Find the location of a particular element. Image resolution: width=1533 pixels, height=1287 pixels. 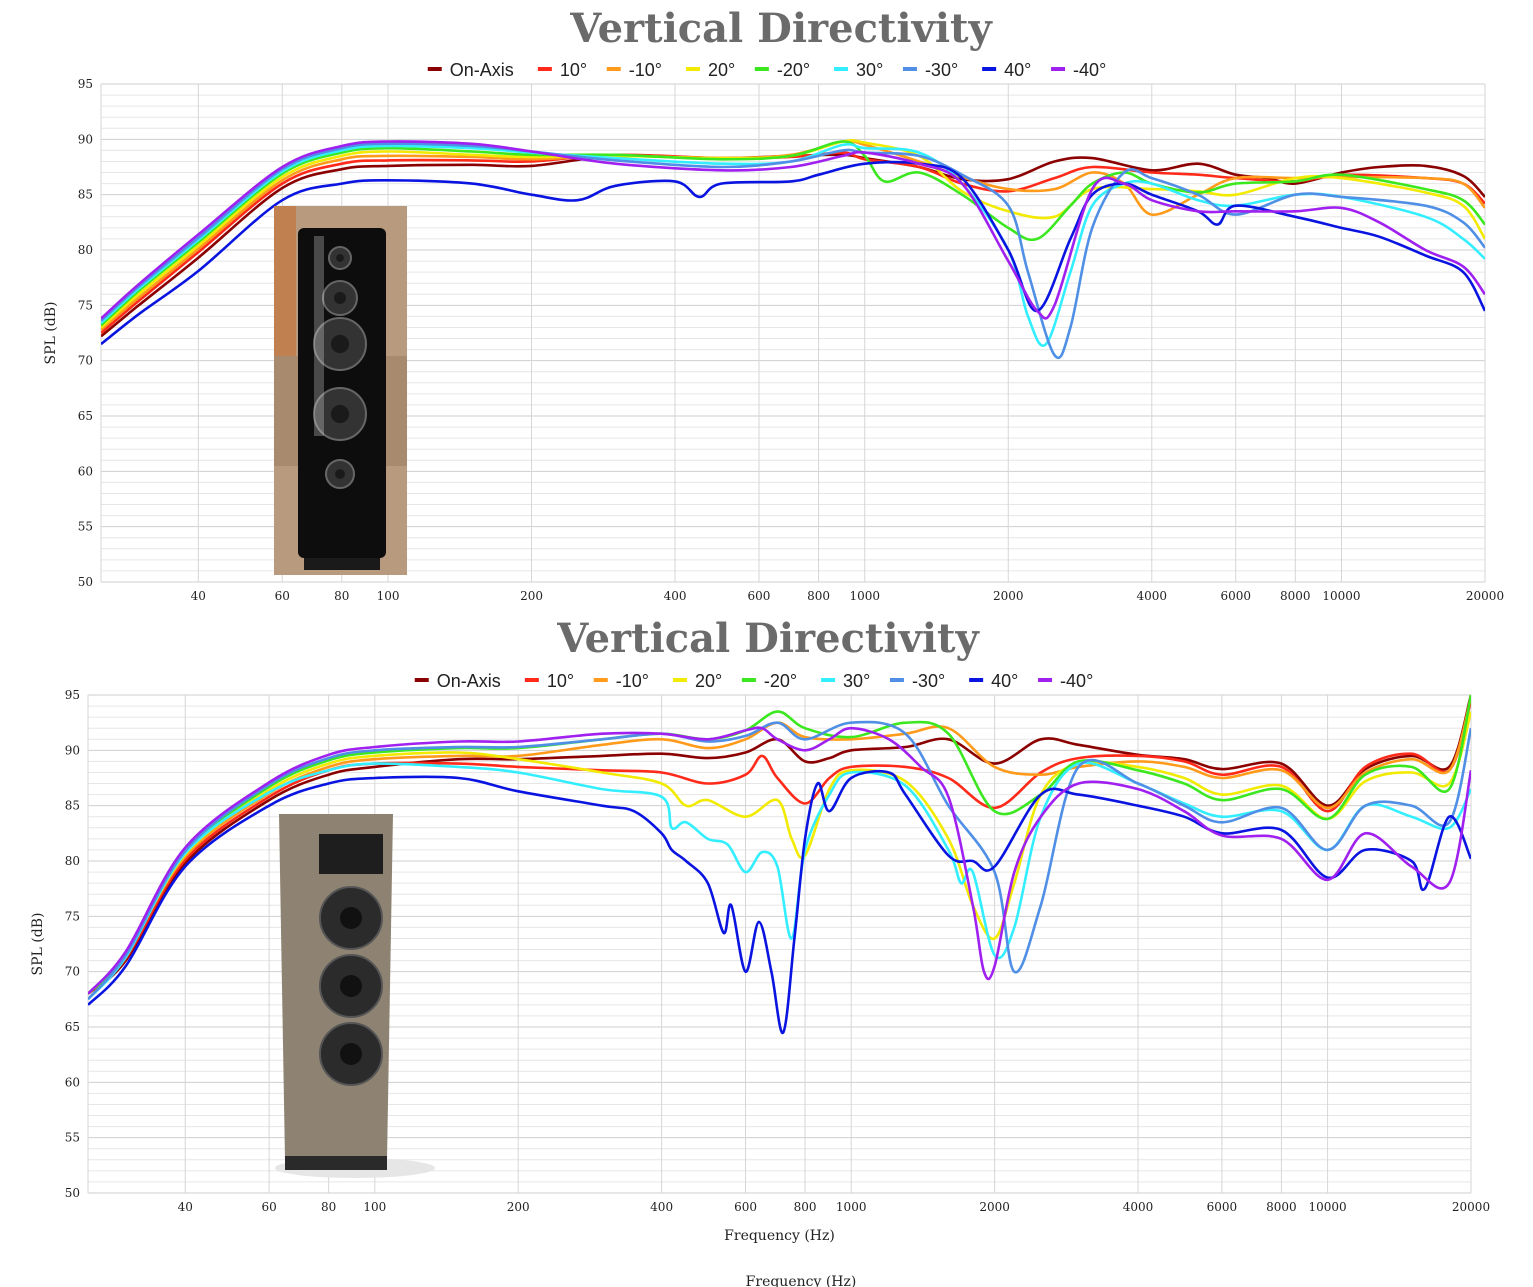

legend-label: -40° is located at coordinates (1089, 70).